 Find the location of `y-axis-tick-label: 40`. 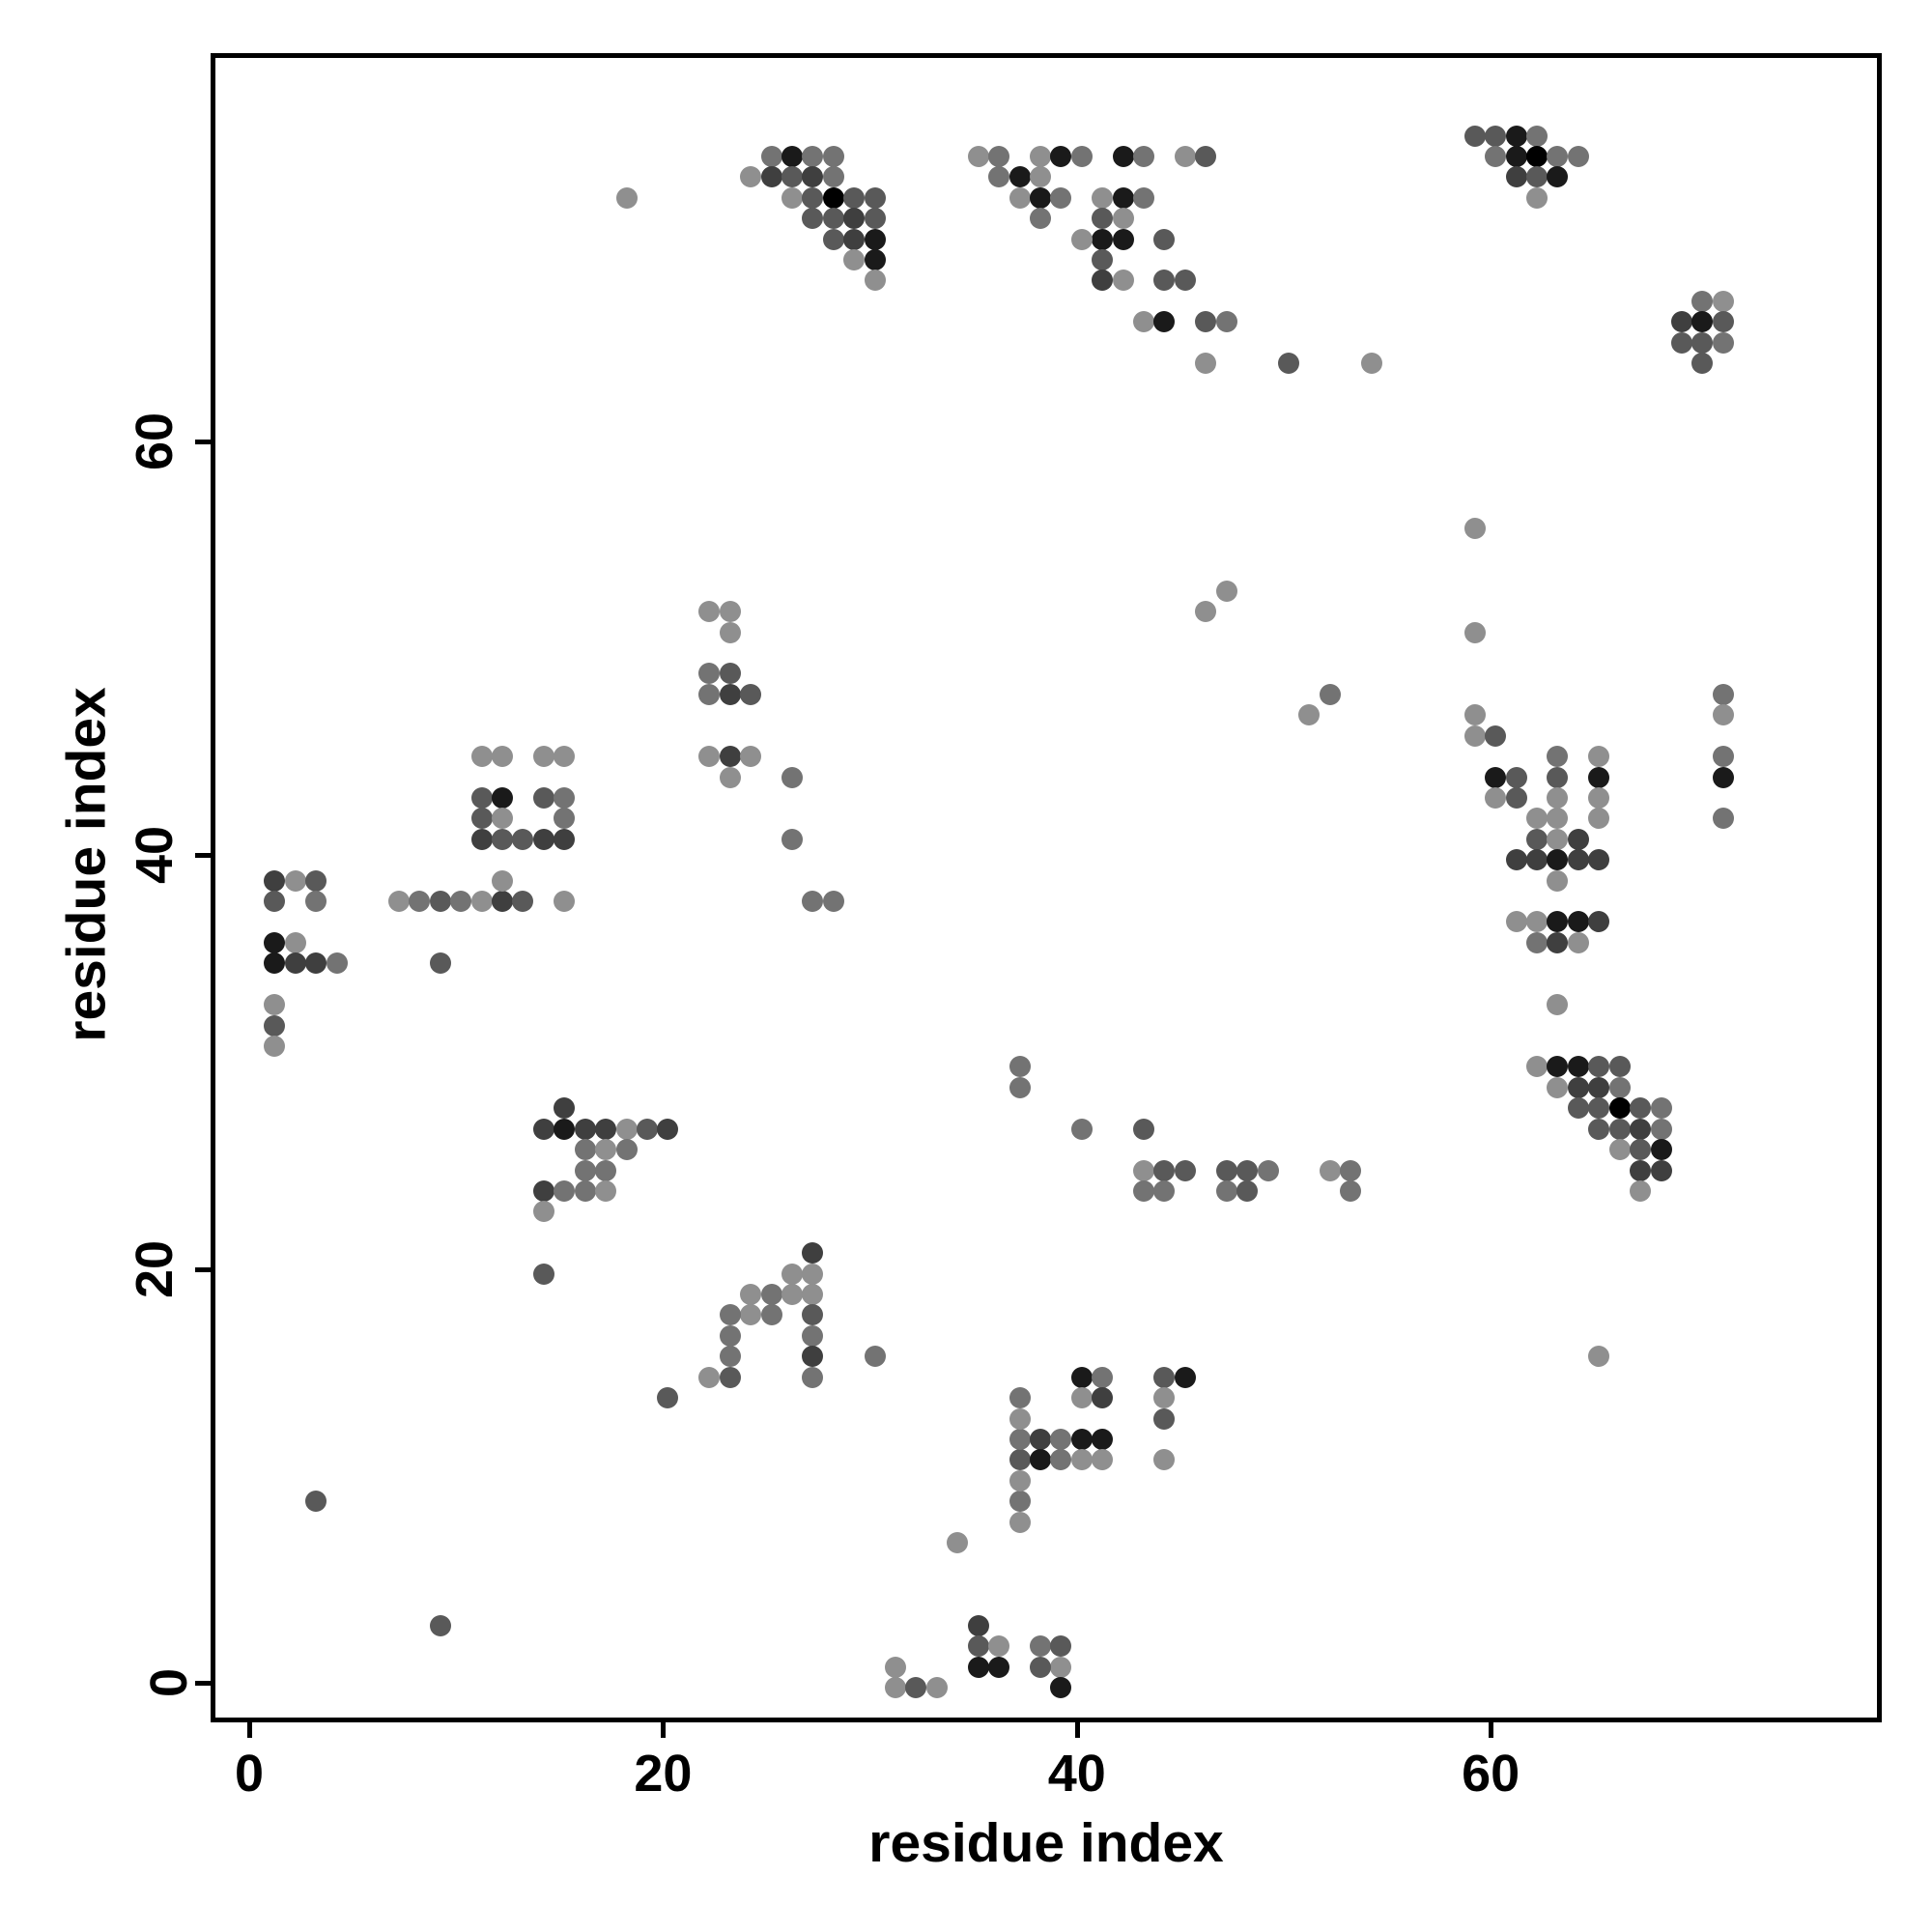

y-axis-tick-label: 40 is located at coordinates (154, 855).